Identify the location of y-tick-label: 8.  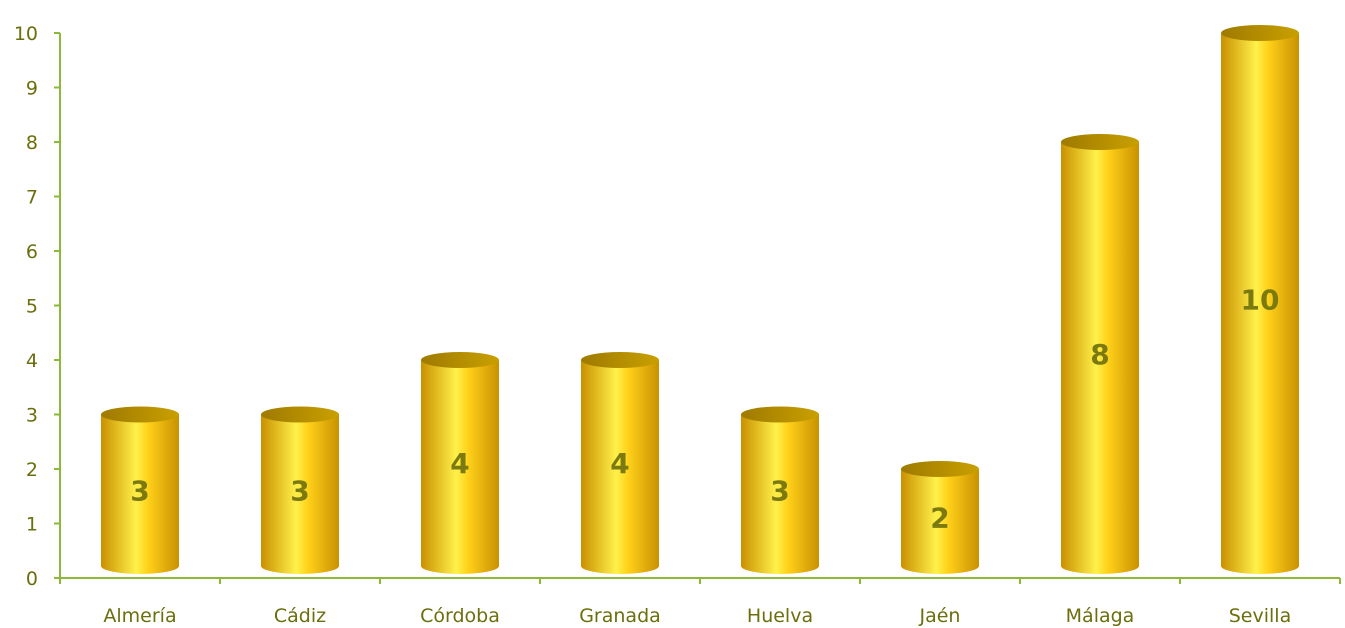
(32, 143).